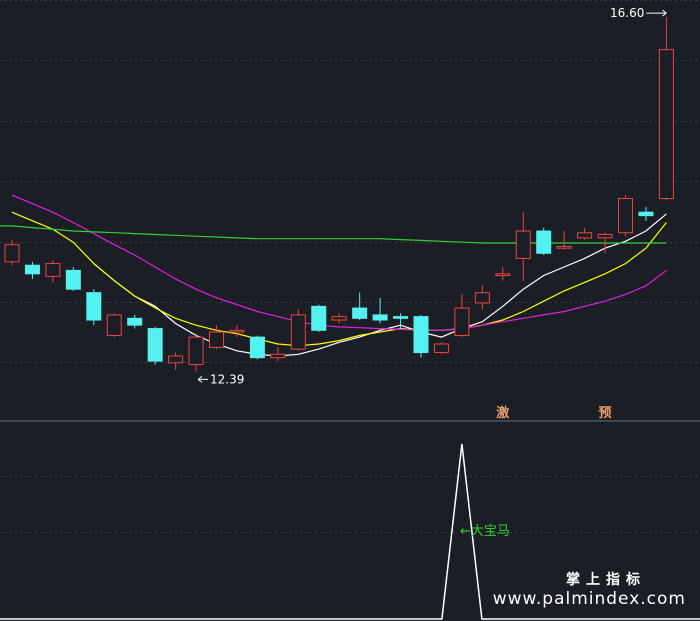  Describe the element at coordinates (664, 13) in the screenshot. I see `high-arrow-head` at that location.